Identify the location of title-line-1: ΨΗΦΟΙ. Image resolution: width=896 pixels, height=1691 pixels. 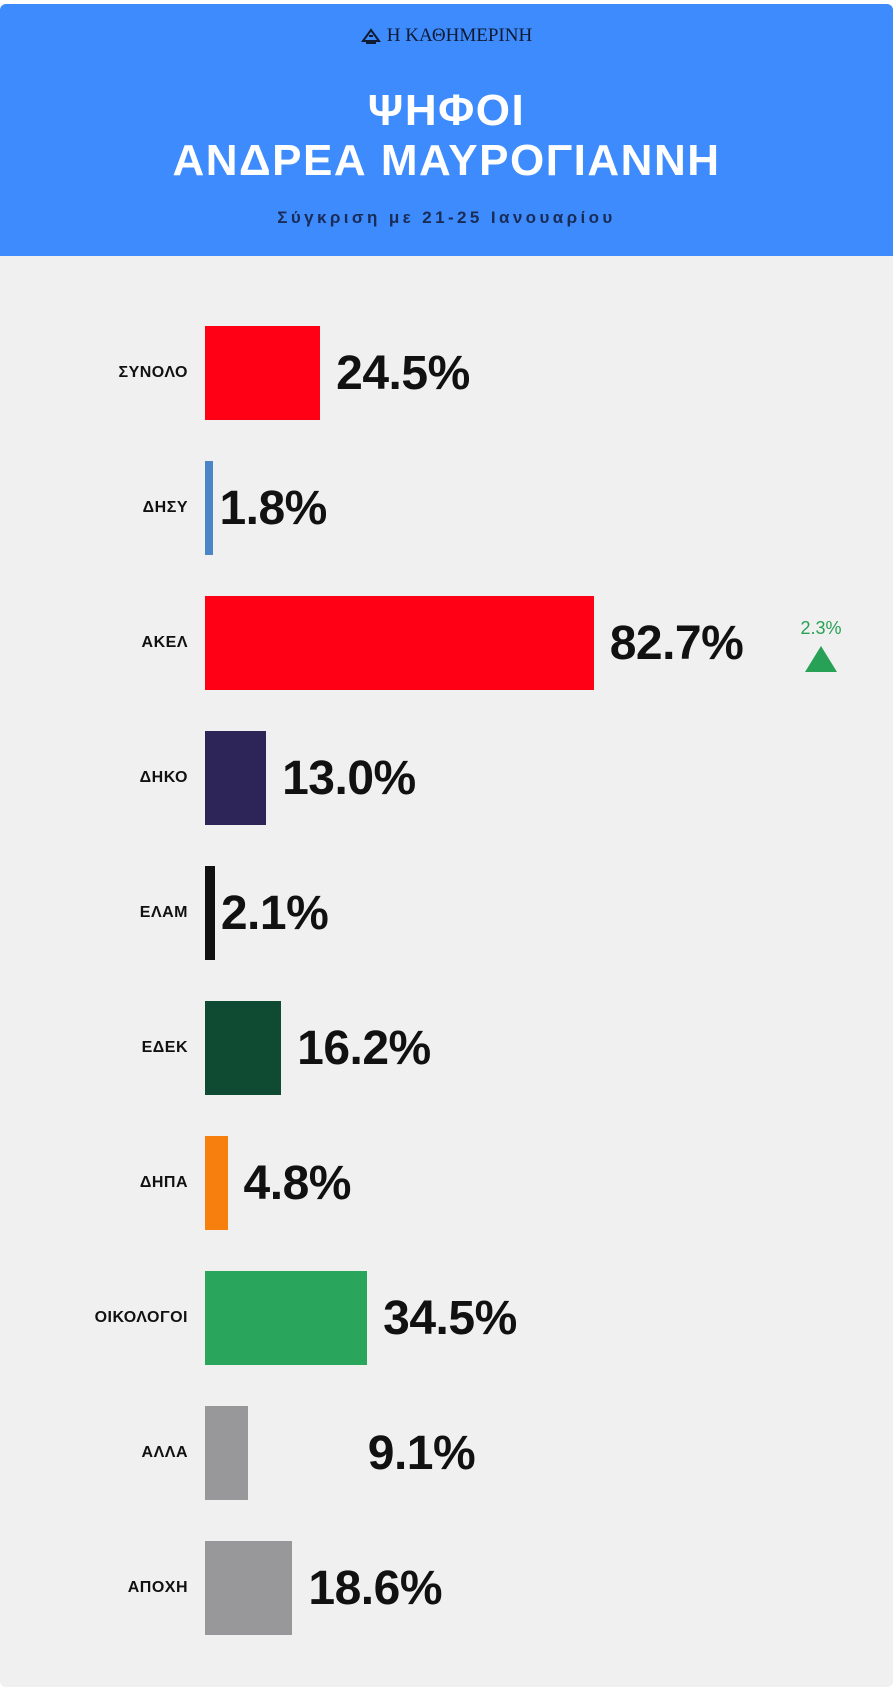
(446, 110).